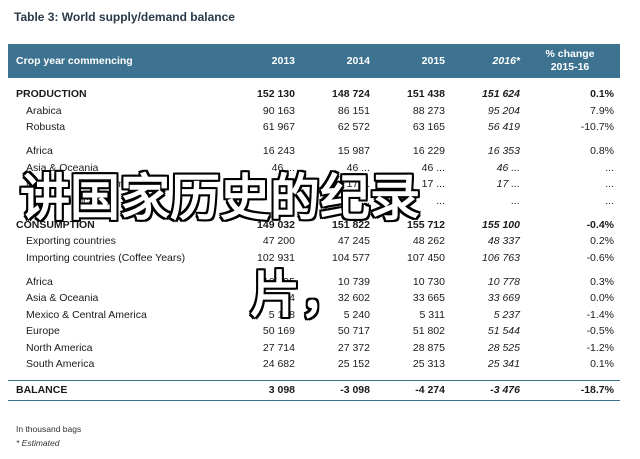 The height and width of the screenshot is (459, 640). Describe the element at coordinates (353, 241) in the screenshot. I see `cell-value: 47 245` at that location.